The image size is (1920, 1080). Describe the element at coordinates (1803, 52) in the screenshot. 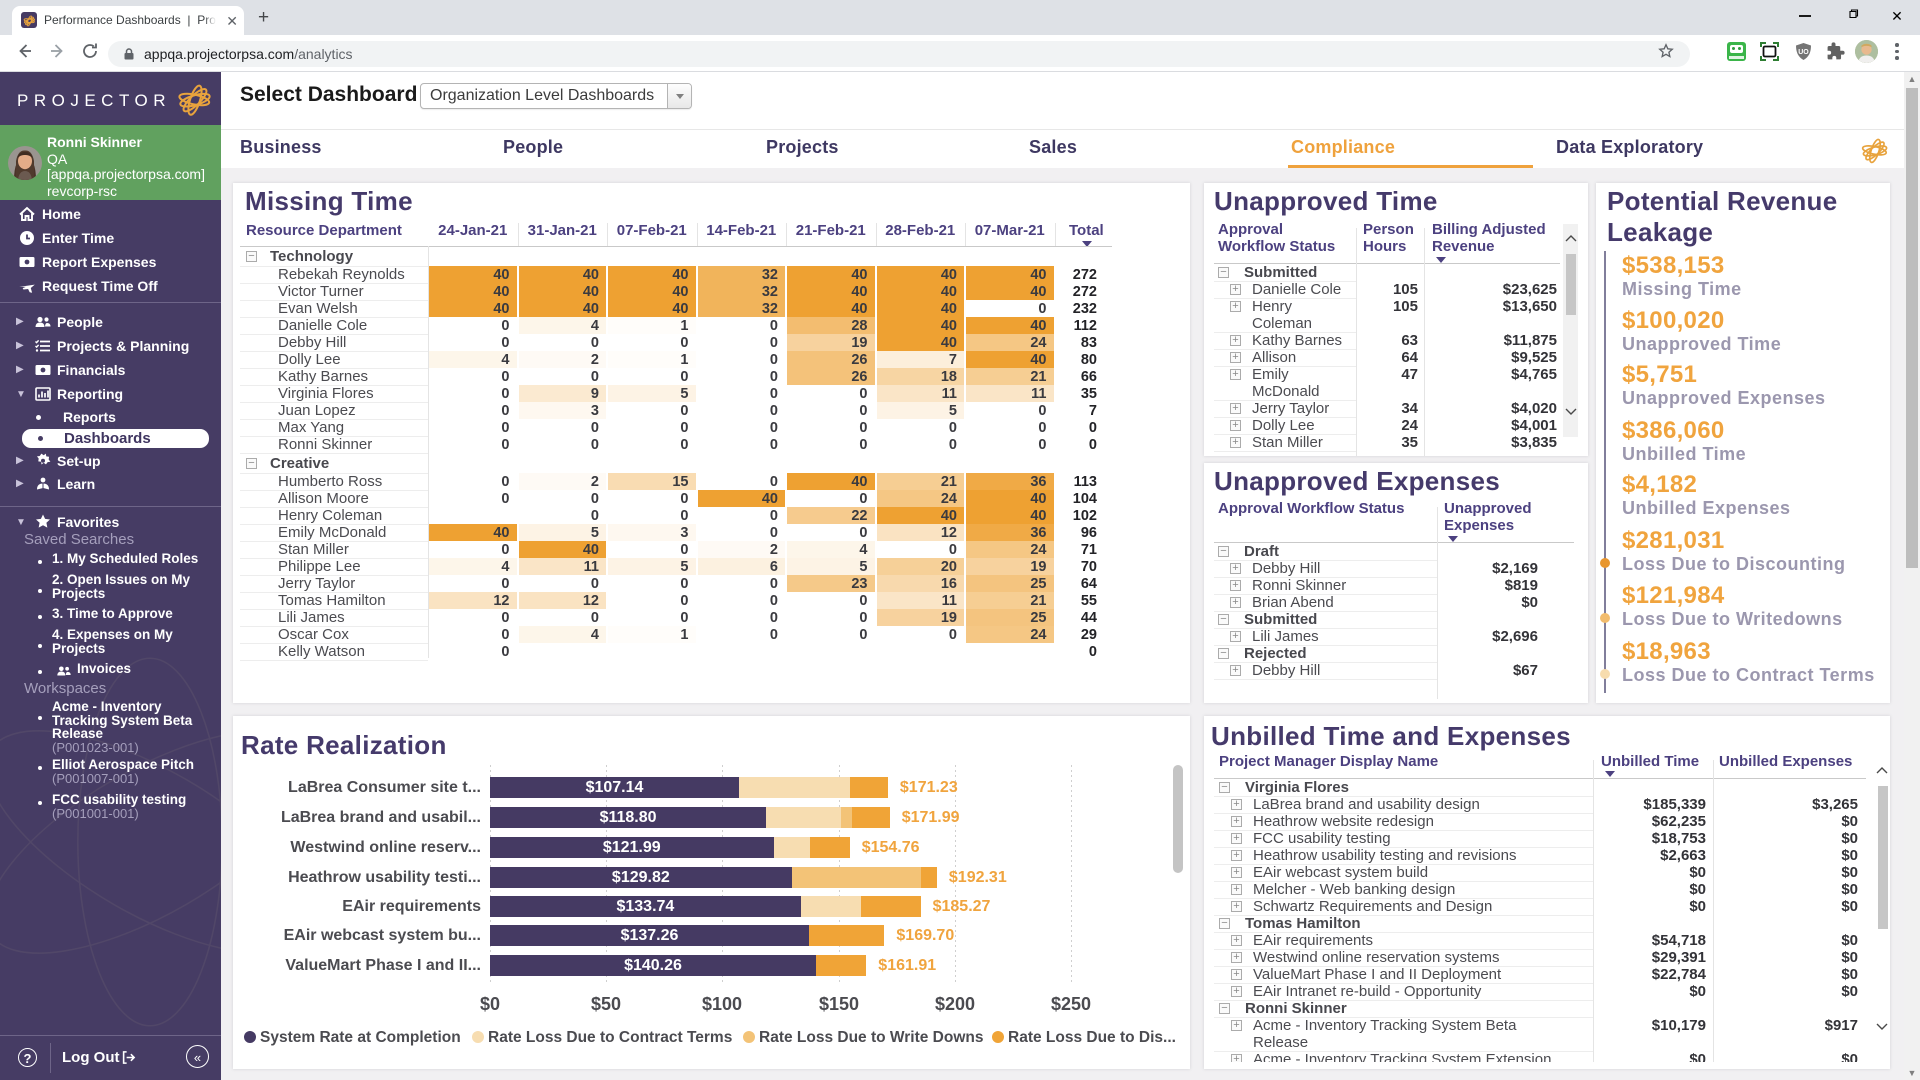

I see `svg-text: UO` at that location.